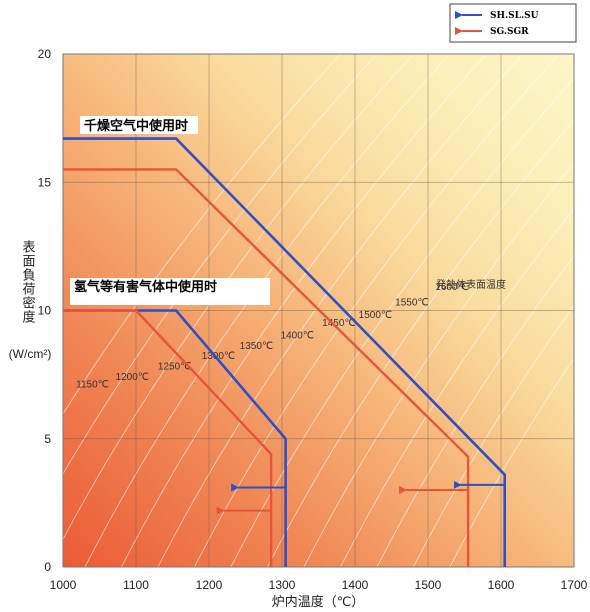 The image size is (590, 612). I want to click on y-tick-label: 5, so click(47, 439).